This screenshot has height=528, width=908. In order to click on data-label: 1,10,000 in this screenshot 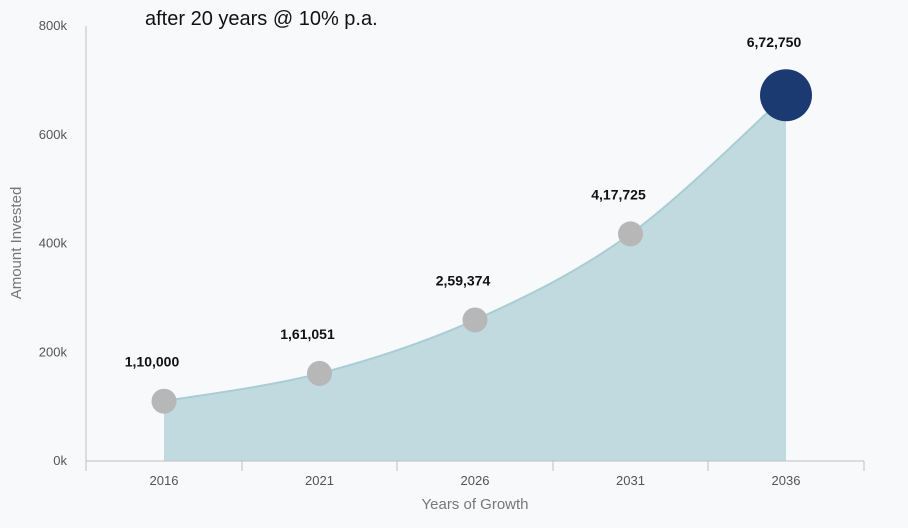, I will do `click(152, 362)`.